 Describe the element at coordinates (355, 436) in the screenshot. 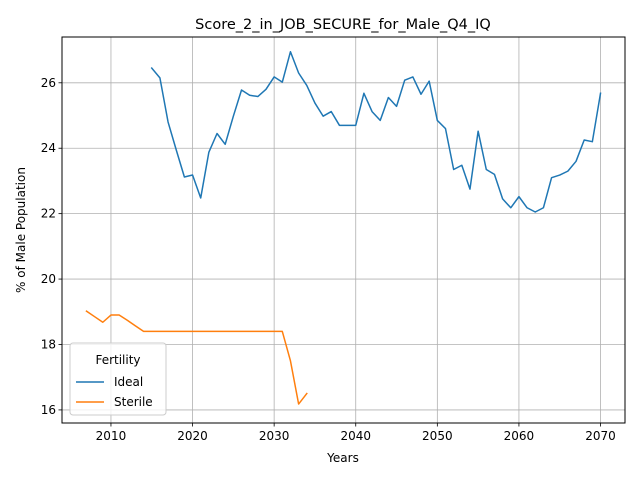

I see `x-tick-label: 2040` at that location.